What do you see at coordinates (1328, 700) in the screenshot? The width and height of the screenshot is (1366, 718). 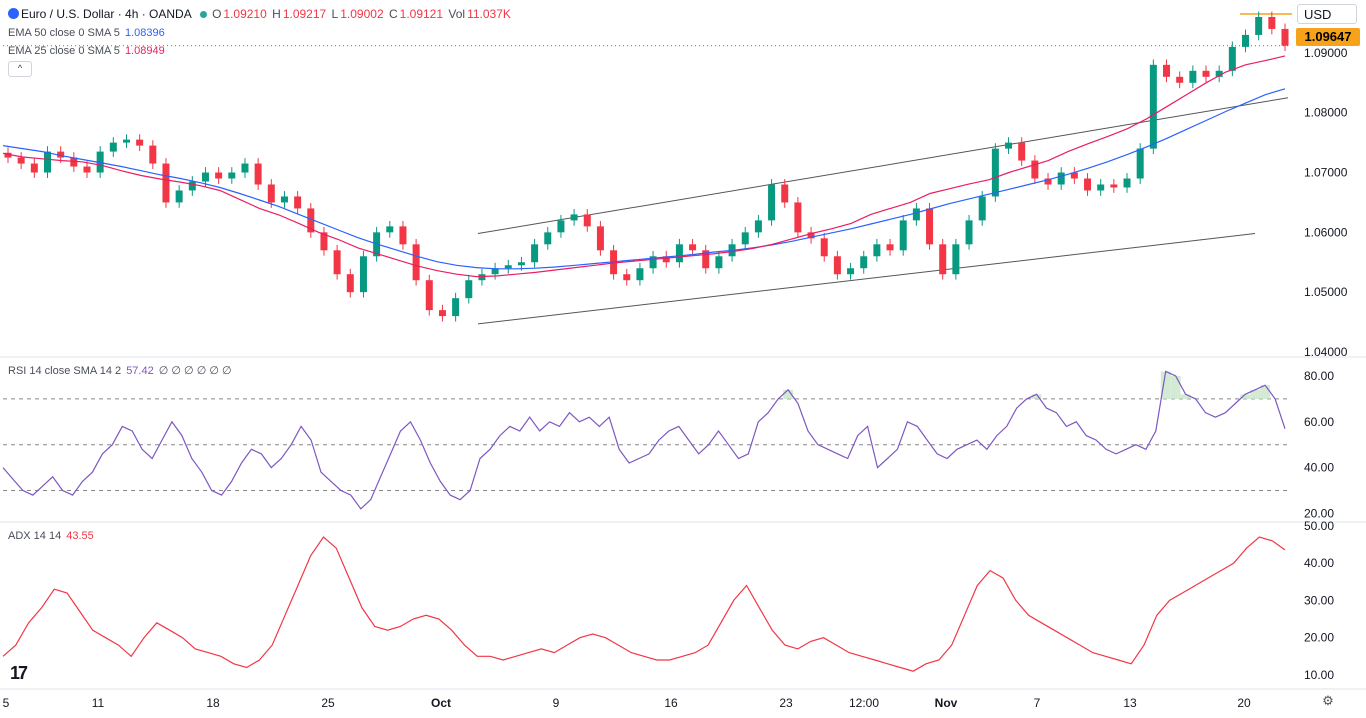 I see `settings-gear-icon: ⚙` at bounding box center [1328, 700].